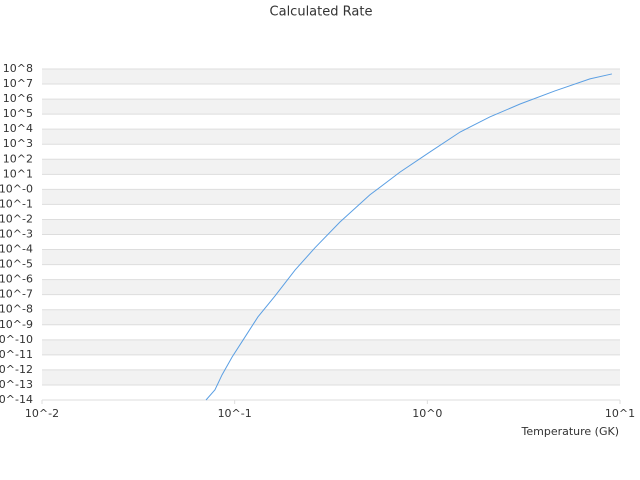 Image resolution: width=640 pixels, height=480 pixels. What do you see at coordinates (16, 249) in the screenshot?
I see `y-tick-label: 10^-4` at bounding box center [16, 249].